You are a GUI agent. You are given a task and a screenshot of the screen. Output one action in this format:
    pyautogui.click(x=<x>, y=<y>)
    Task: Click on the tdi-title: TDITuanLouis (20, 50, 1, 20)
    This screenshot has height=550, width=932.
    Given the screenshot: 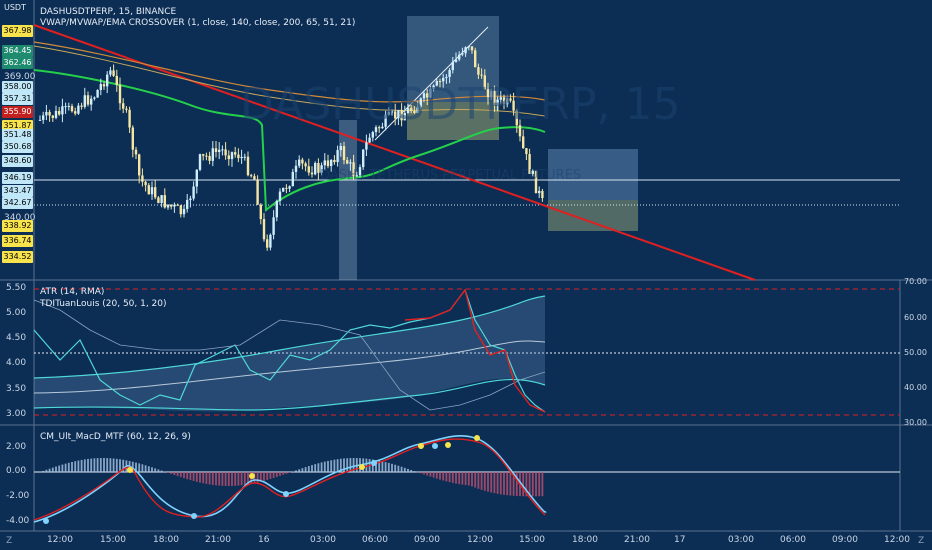 What is the action you would take?
    pyautogui.click(x=103, y=304)
    